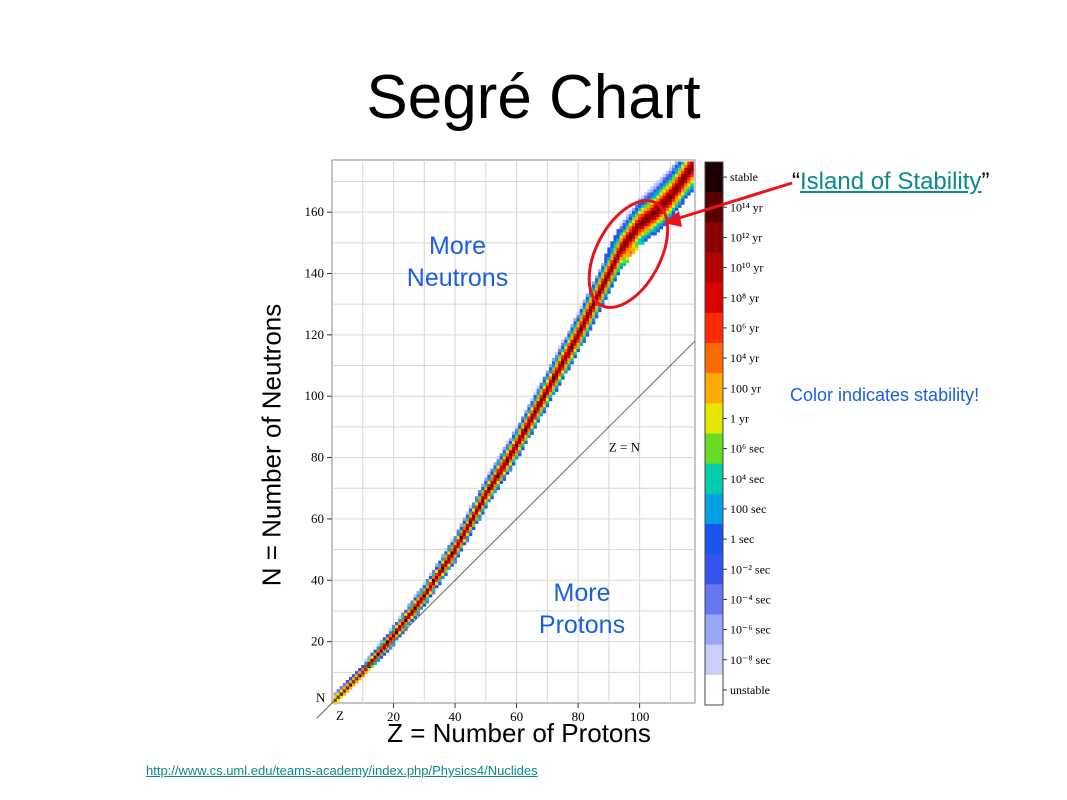 The width and height of the screenshot is (1067, 800). Describe the element at coordinates (315, 334) in the screenshot. I see `y-tick-label: 120` at that location.